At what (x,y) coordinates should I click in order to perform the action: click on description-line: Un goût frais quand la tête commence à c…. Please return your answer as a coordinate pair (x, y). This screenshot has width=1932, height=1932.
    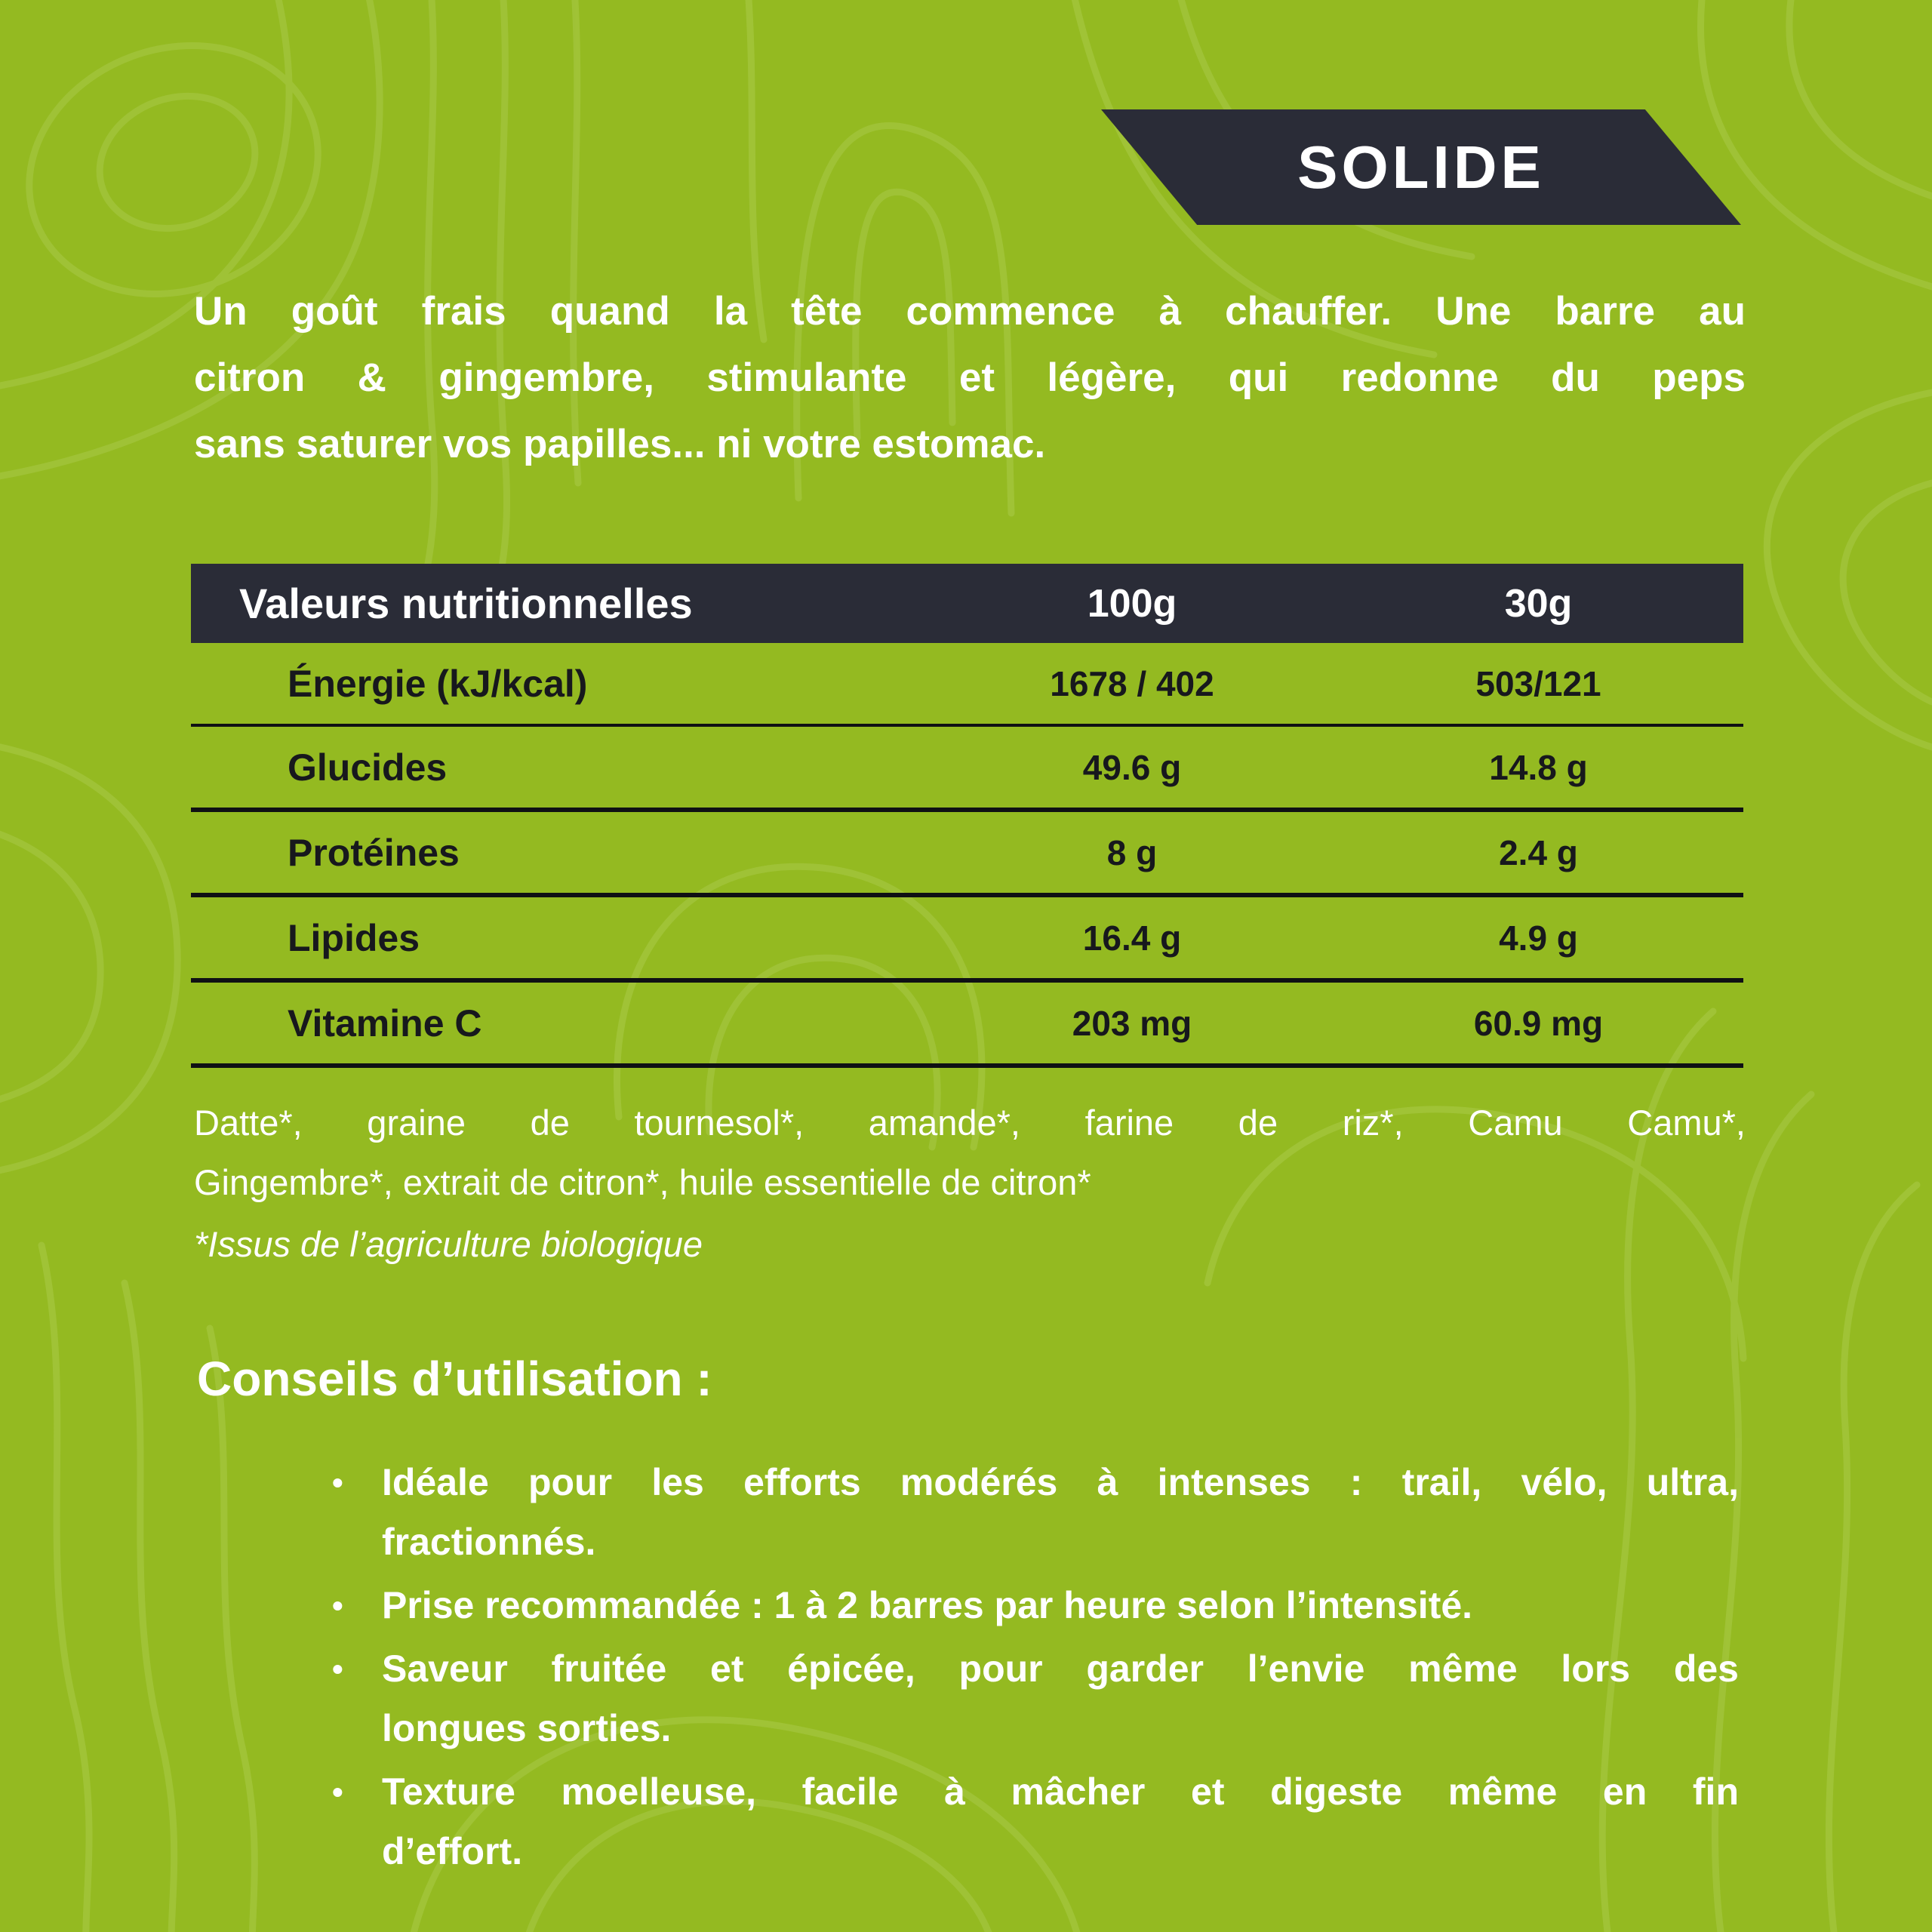
    Looking at the image, I should click on (970, 311).